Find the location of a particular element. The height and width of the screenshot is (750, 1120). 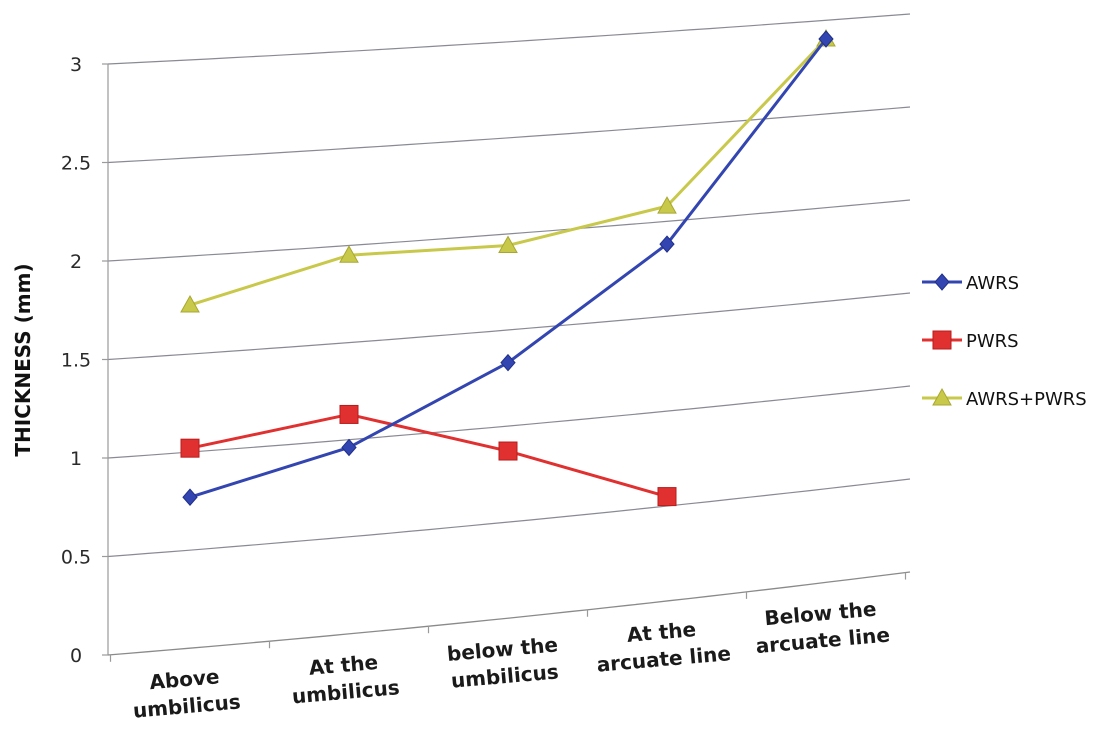

x-category-label-line: arcuate line is located at coordinates (664, 659).